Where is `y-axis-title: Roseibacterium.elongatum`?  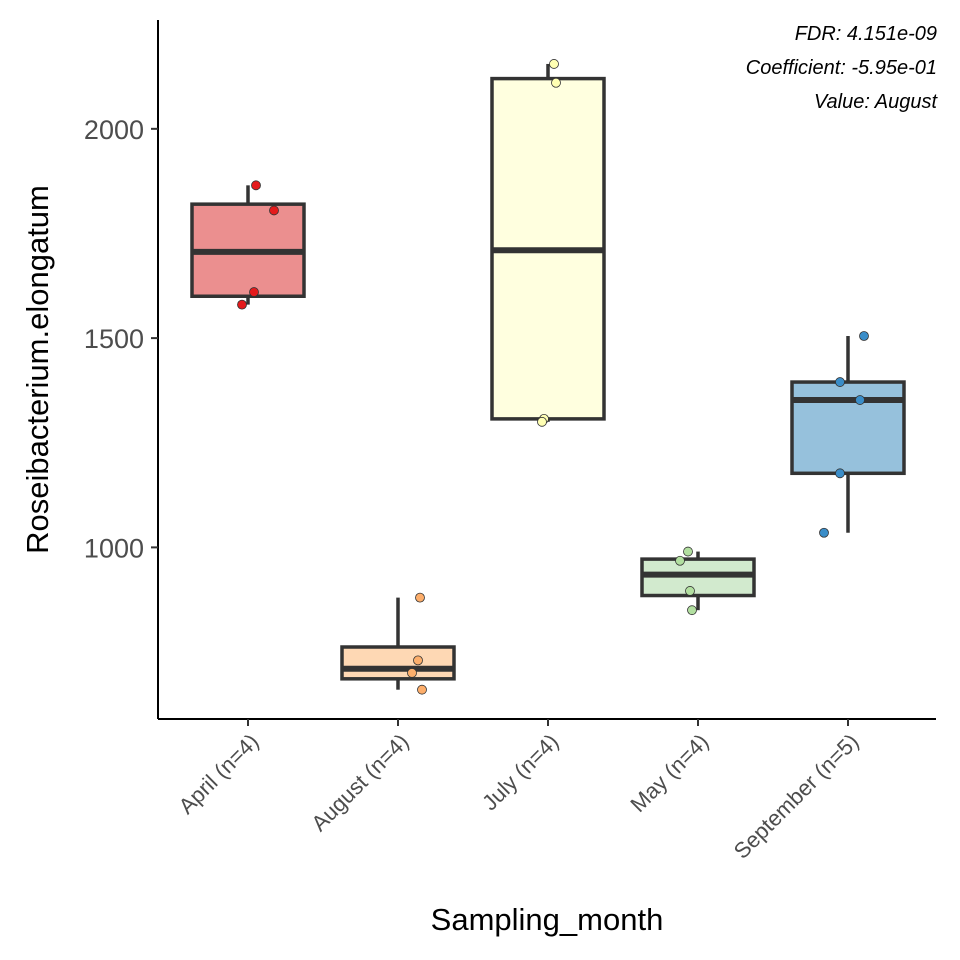 y-axis-title: Roseibacterium.elongatum is located at coordinates (37, 369).